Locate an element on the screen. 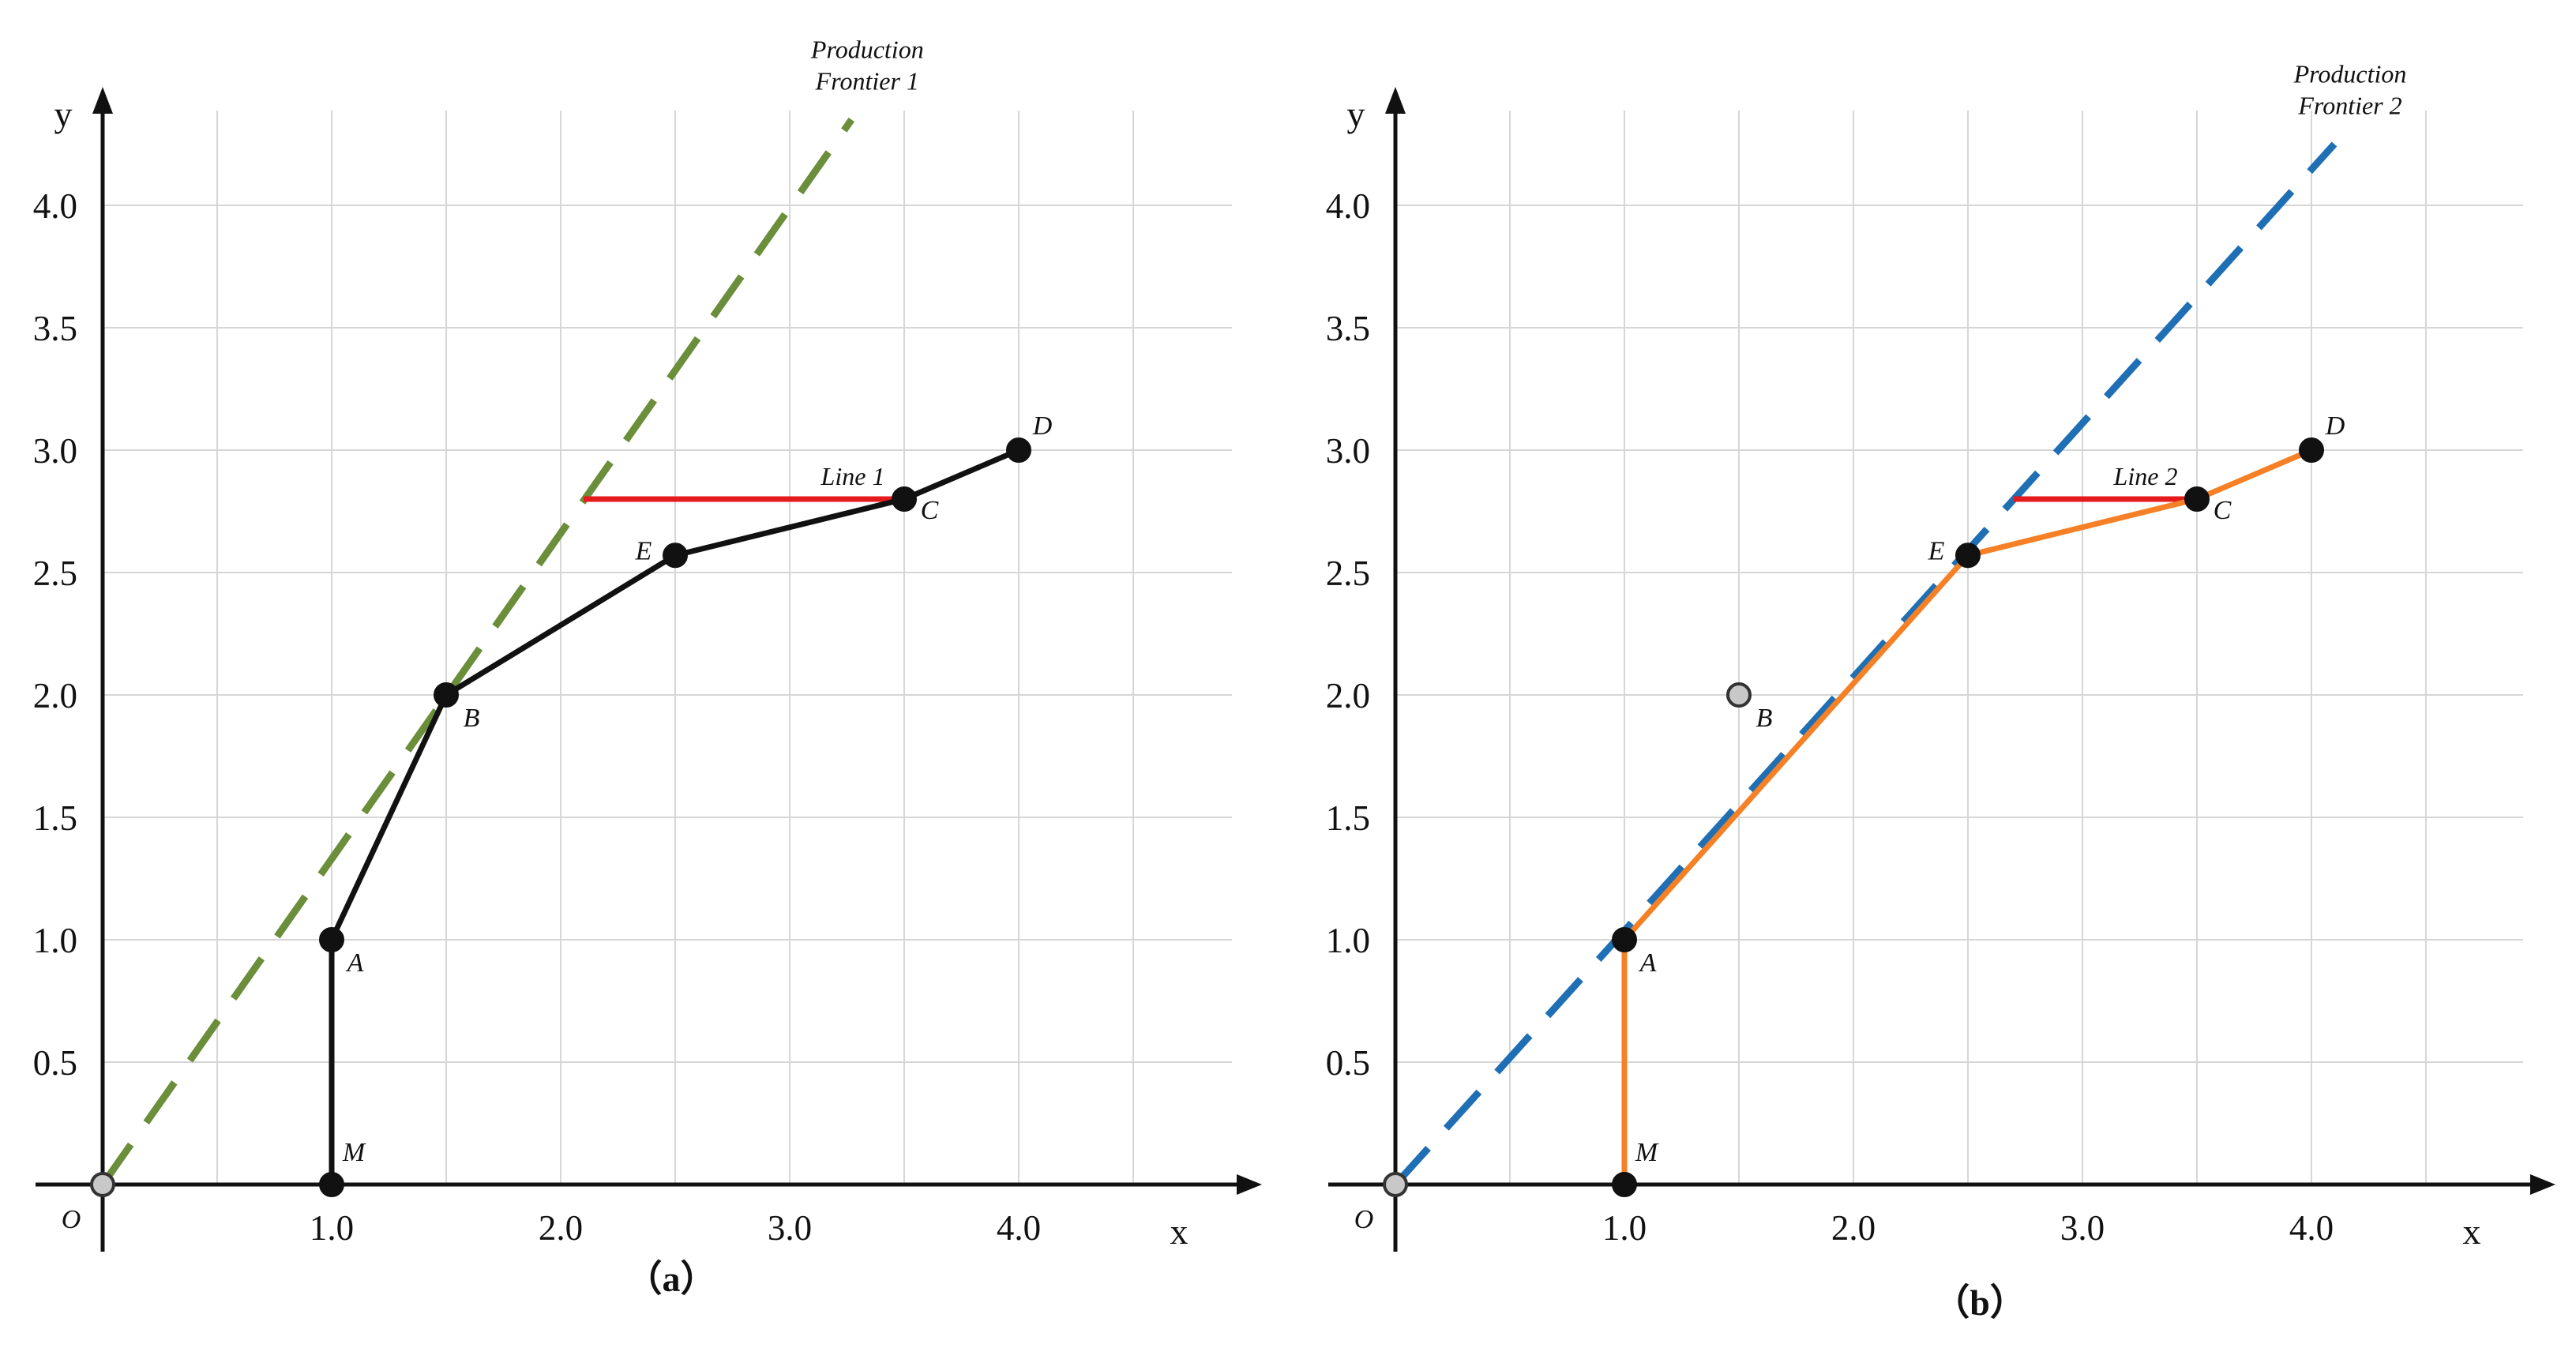 This screenshot has width=2576, height=1348. frontier-path is located at coordinates (674, 816).